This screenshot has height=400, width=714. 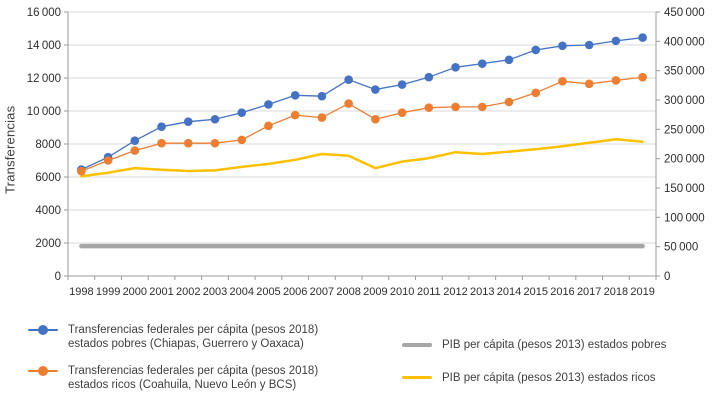 I want to click on left-axis-tick-label: 10 000, so click(x=44, y=112).